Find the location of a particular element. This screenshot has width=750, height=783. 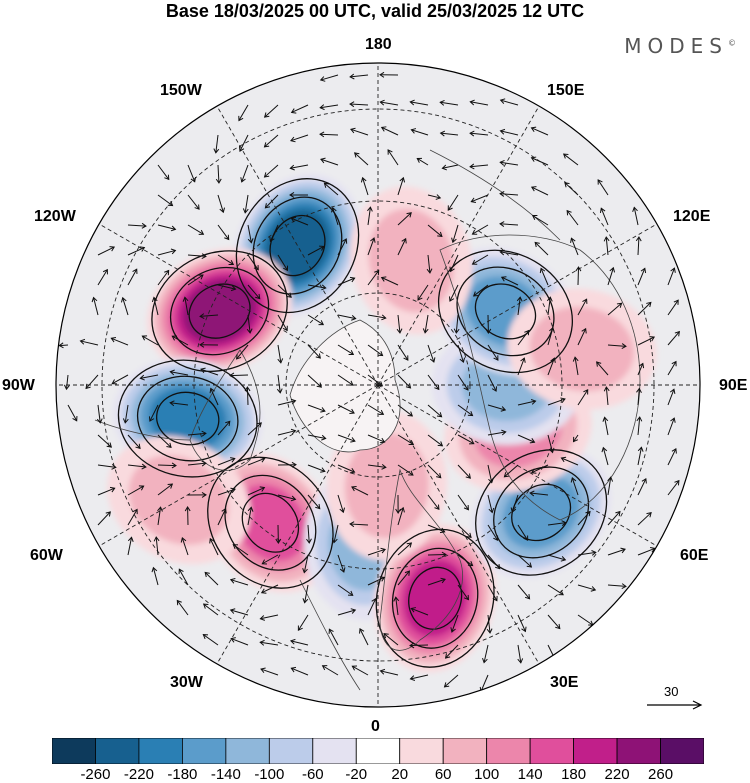

meridian-line is located at coordinates (297, 245).